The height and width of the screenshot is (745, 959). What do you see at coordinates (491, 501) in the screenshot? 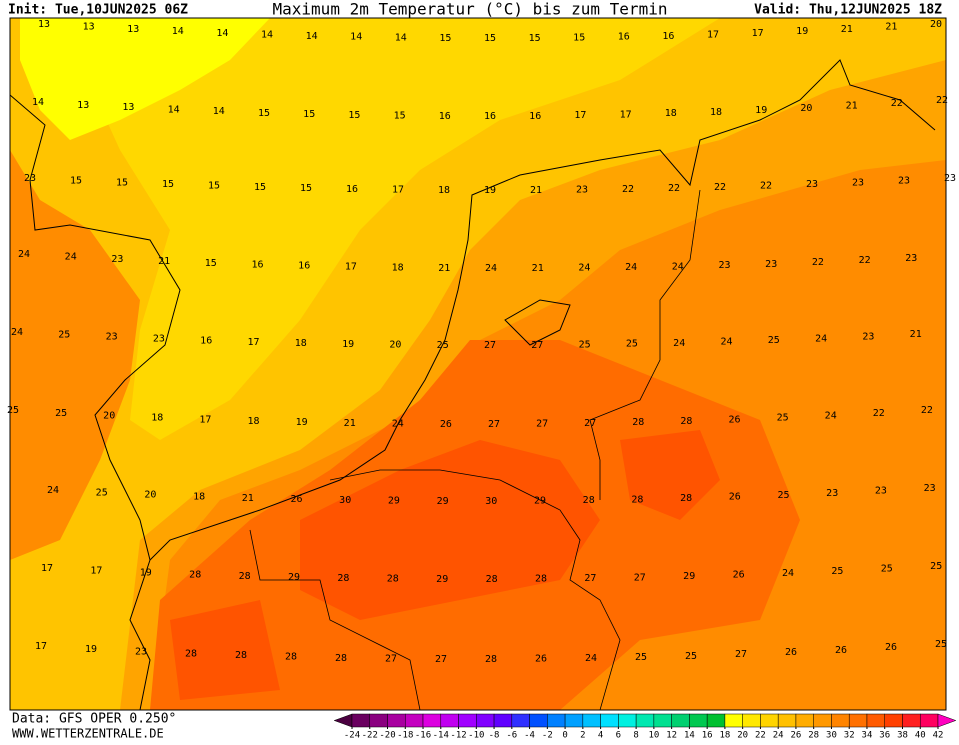
I see `value-label: 30` at bounding box center [491, 501].